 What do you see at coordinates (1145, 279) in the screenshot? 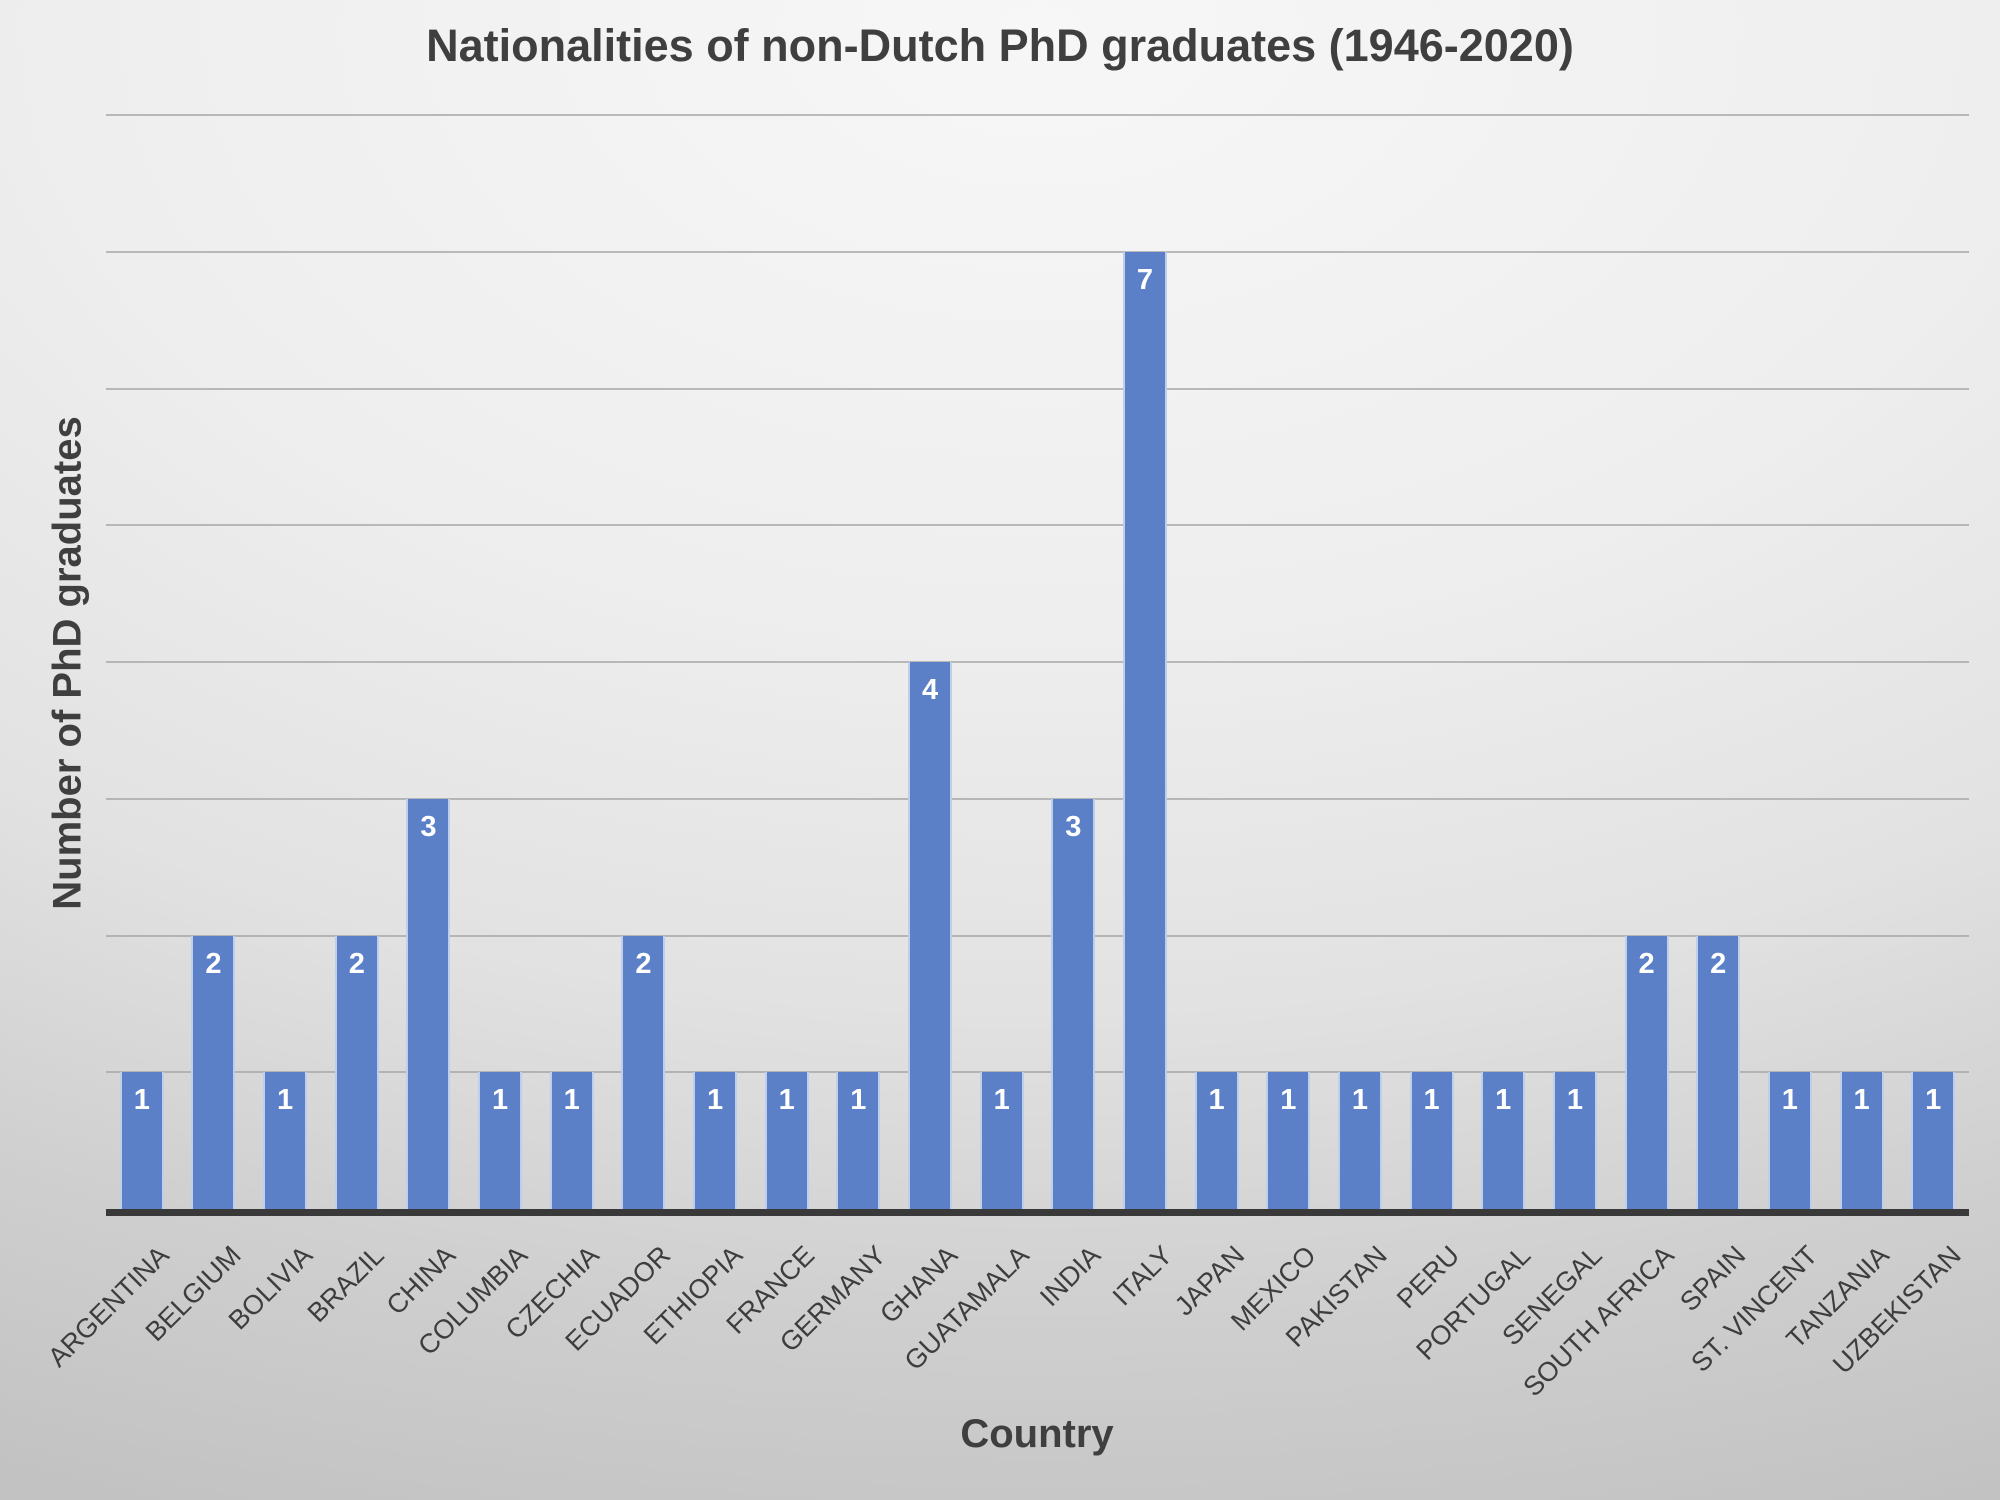
I see `bar-value-label: 7` at bounding box center [1145, 279].